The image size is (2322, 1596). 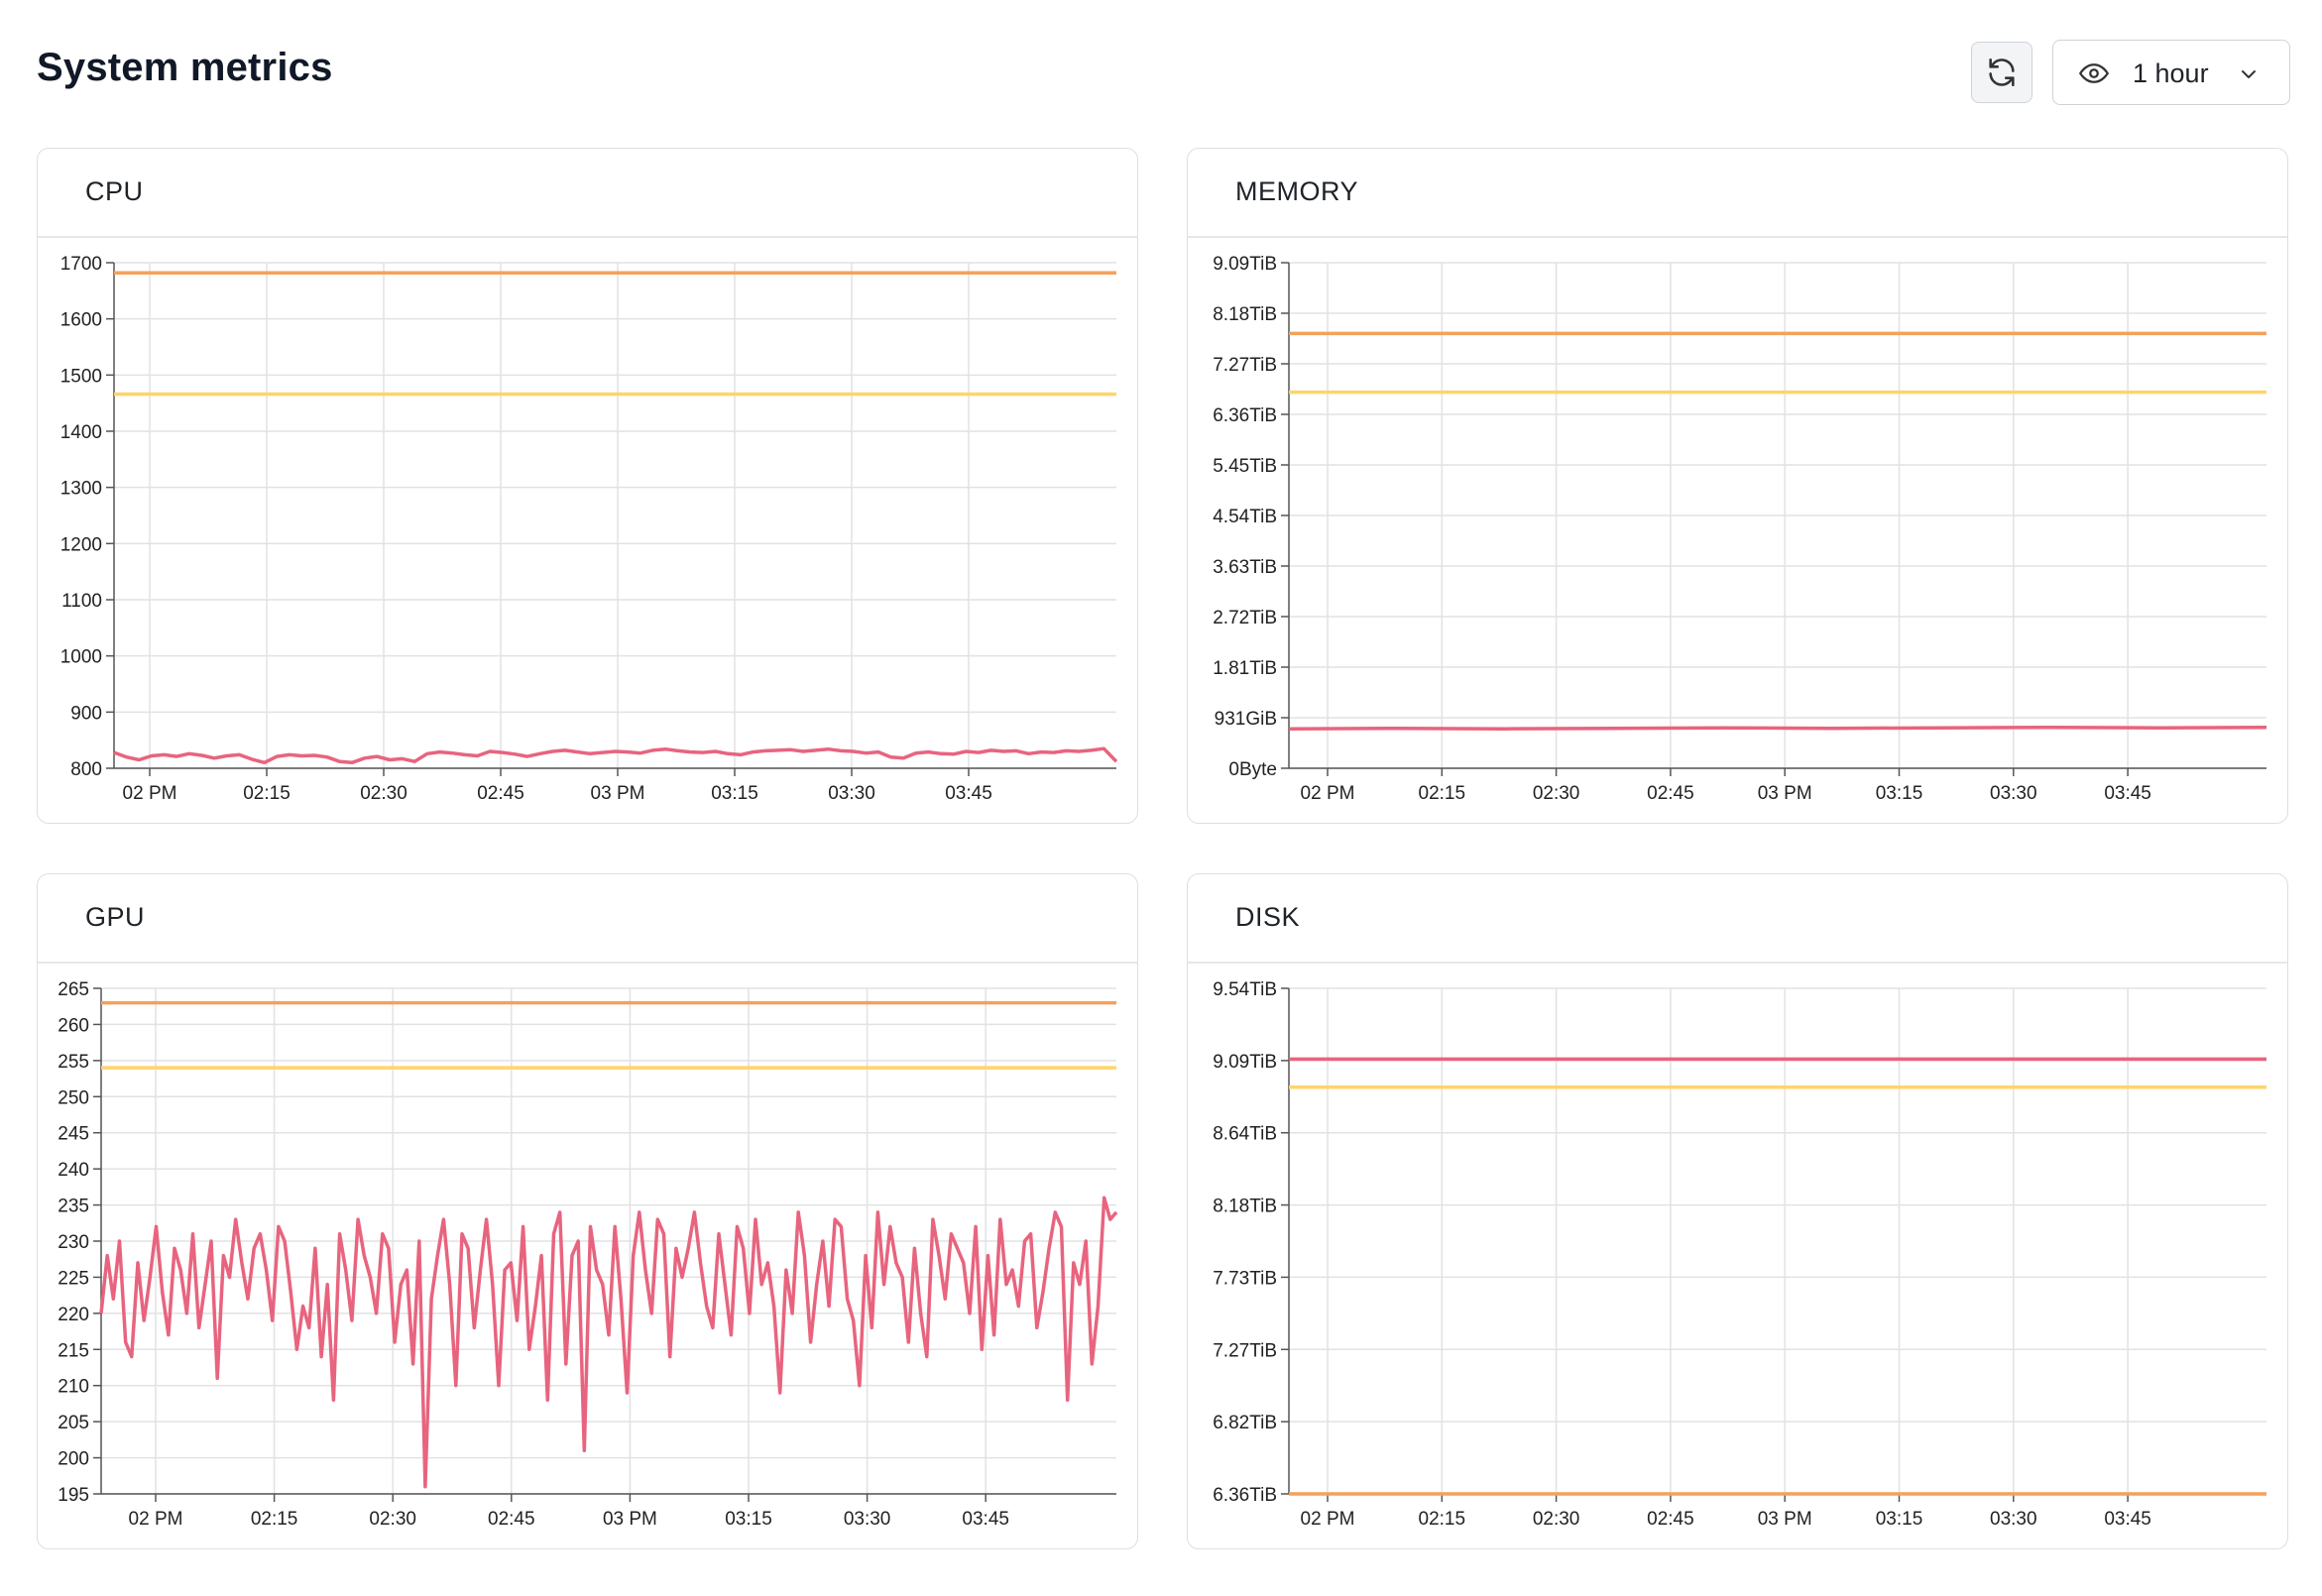 I want to click on y-tick-label: 225, so click(x=73, y=1279).